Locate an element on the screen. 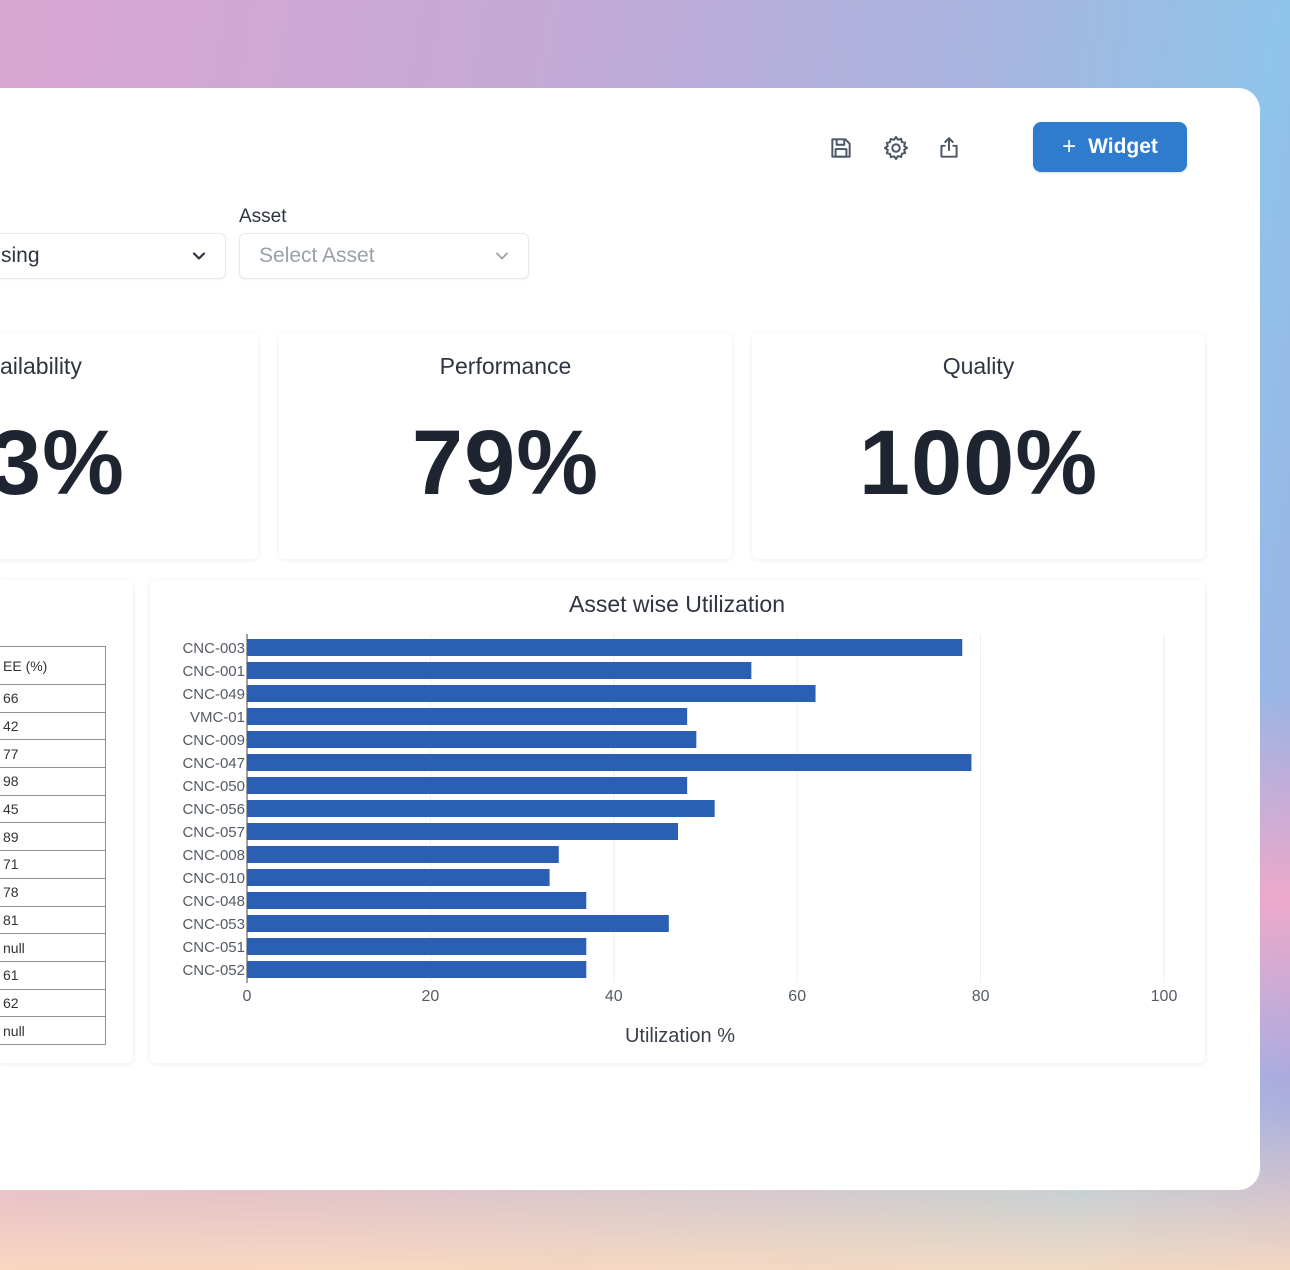 The height and width of the screenshot is (1270, 1290). table-row: 89 is located at coordinates (53, 837).